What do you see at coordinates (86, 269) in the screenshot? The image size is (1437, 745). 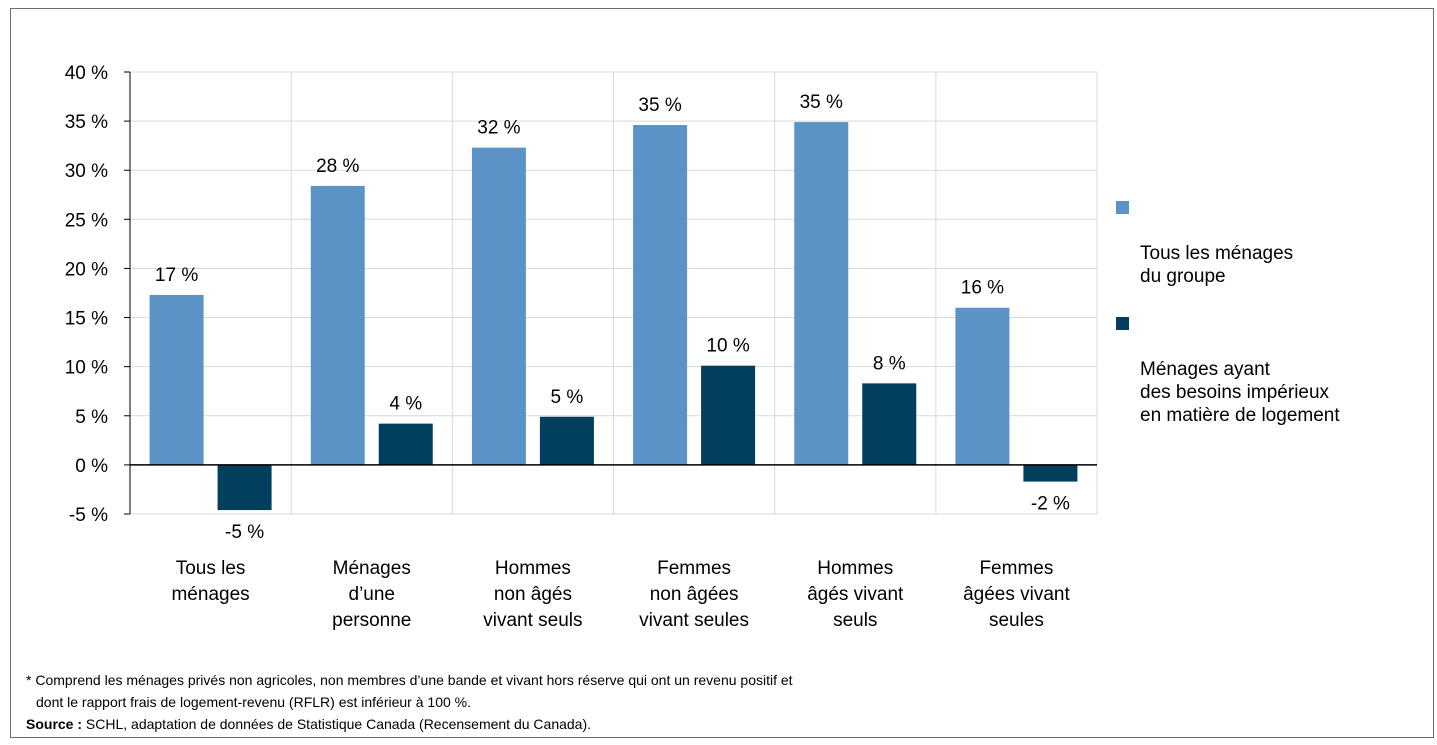 I see `y-tick-label: 20 %` at bounding box center [86, 269].